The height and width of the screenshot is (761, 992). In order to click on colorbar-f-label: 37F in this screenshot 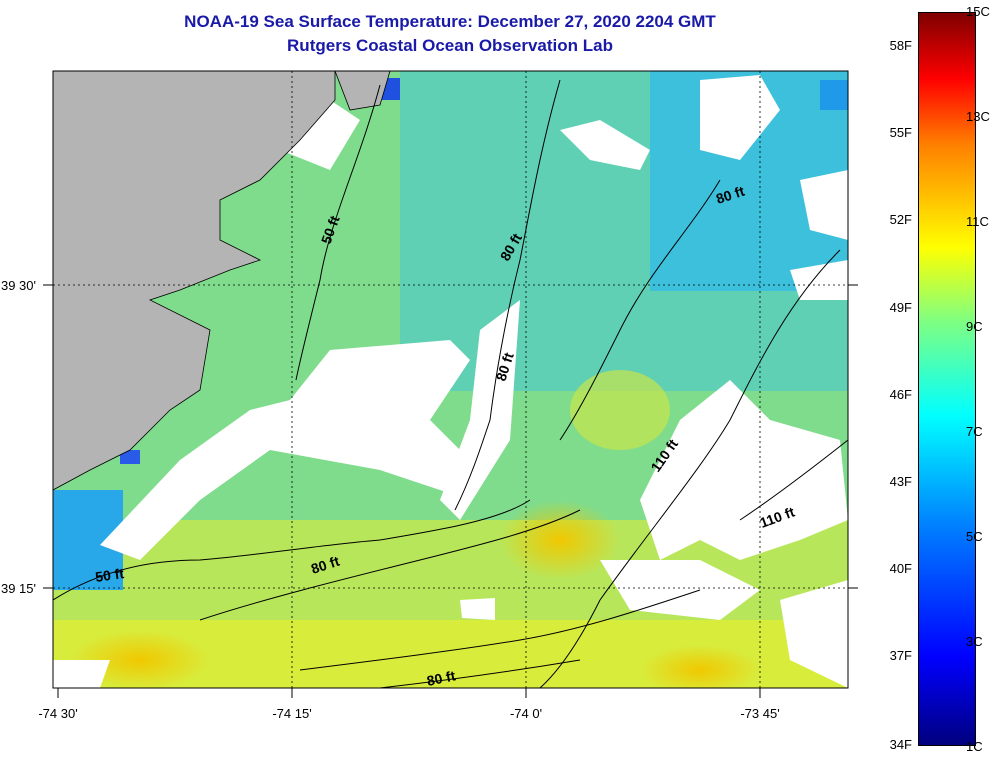, I will do `click(900, 655)`.